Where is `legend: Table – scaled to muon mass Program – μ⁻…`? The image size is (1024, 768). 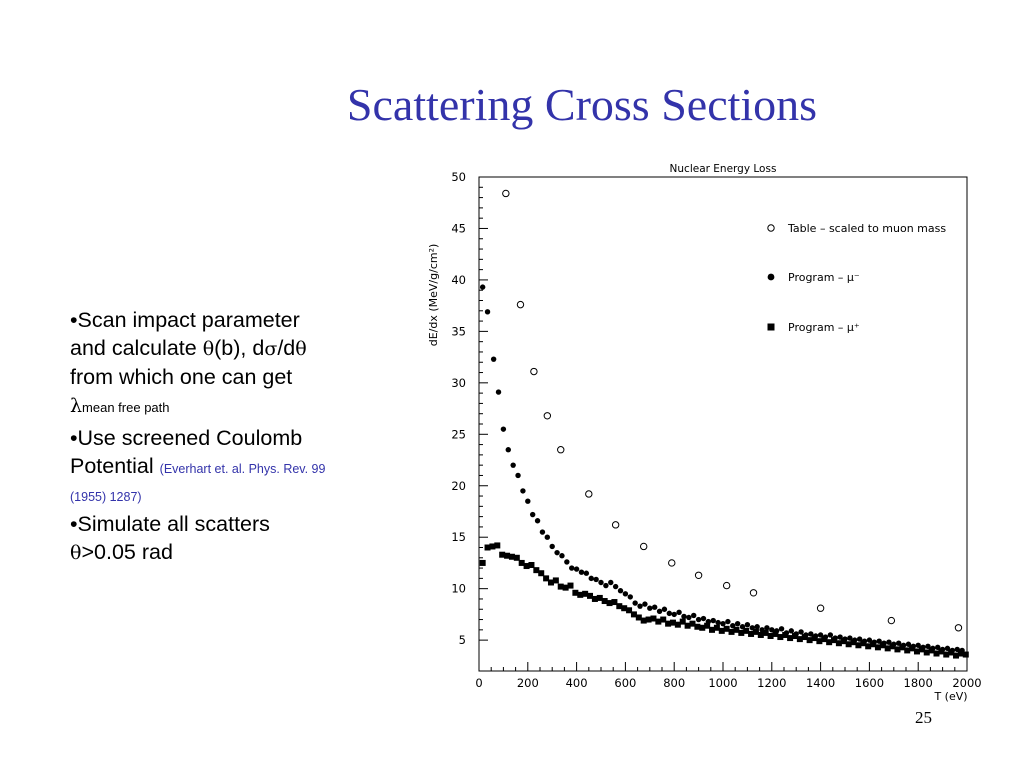
legend: Table – scaled to muon mass Program – μ⁻… is located at coordinates (856, 278).